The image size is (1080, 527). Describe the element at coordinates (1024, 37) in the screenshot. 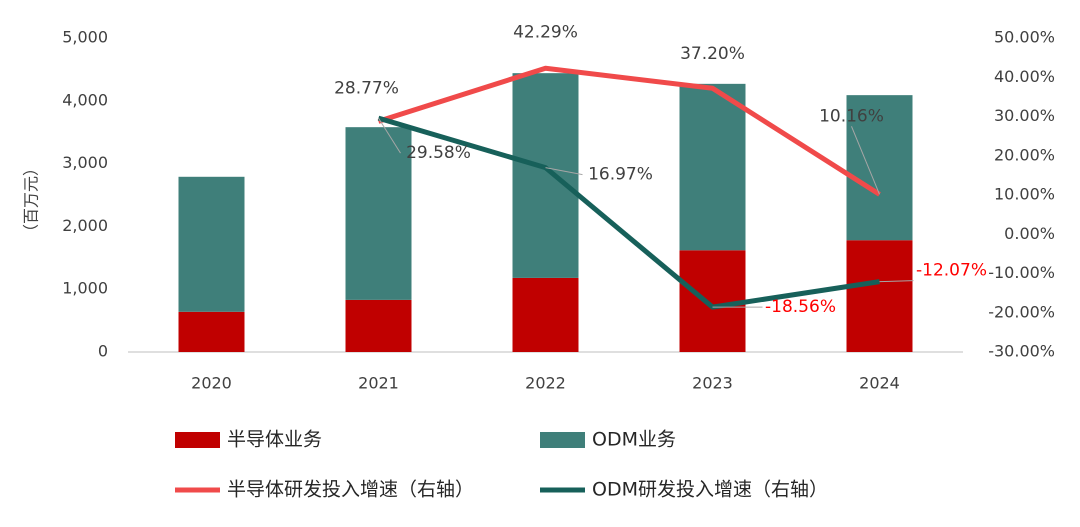

I see `y2-tick-label: 50.00%` at that location.